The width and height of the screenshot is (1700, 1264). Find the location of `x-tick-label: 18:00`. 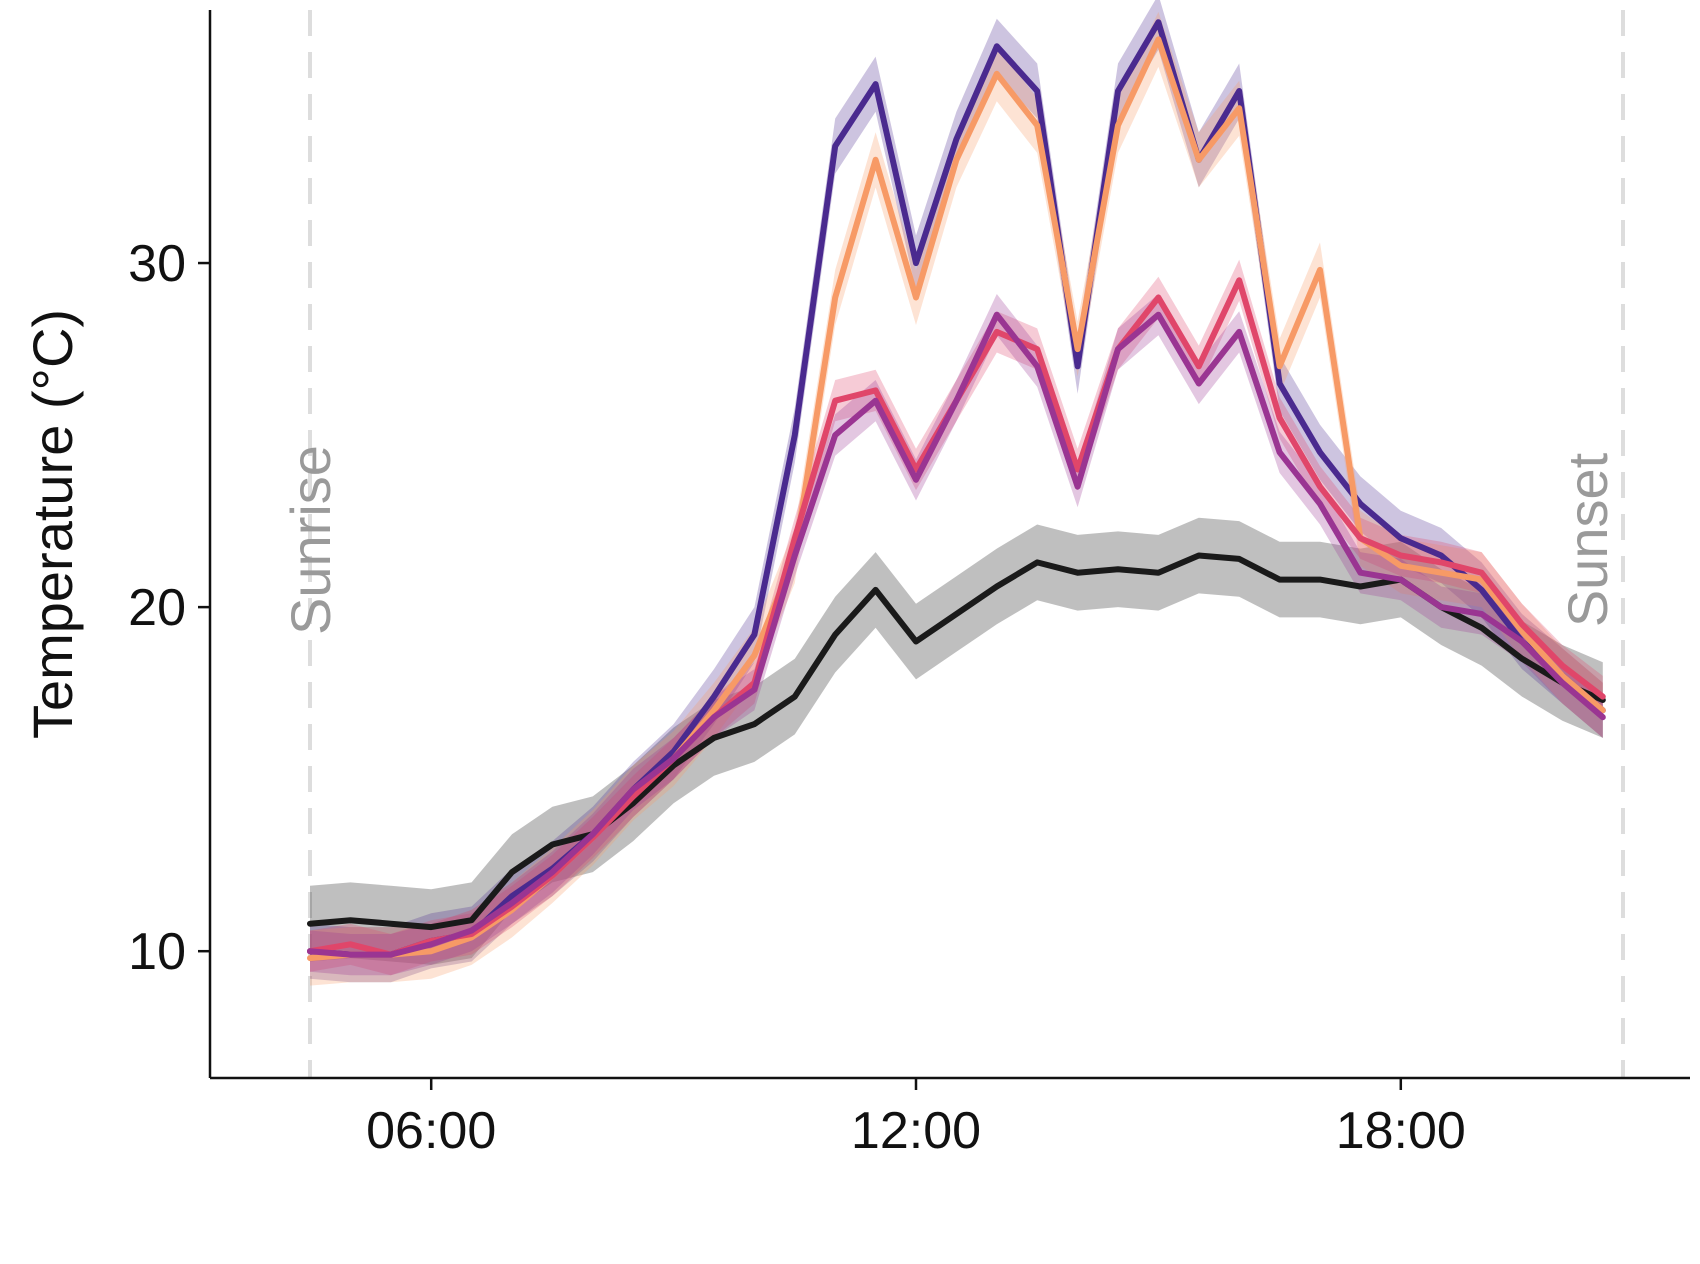

x-tick-label: 18:00 is located at coordinates (1401, 1131).